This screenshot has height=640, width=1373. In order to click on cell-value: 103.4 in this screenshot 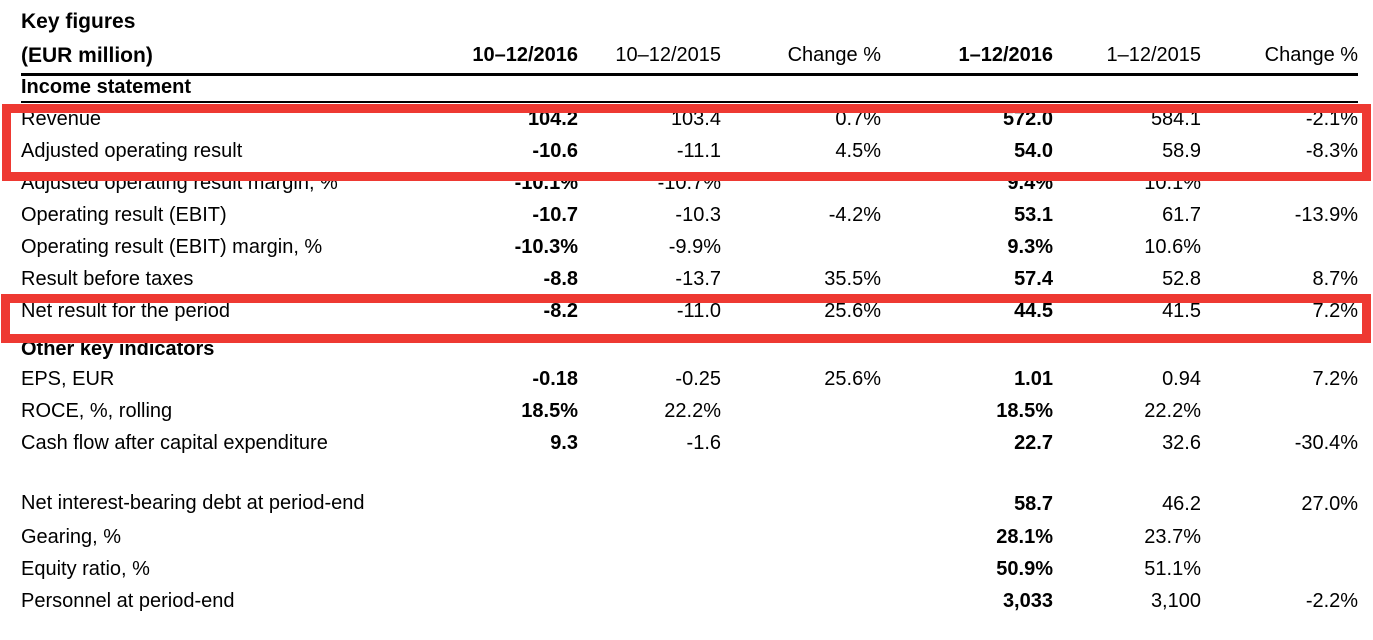, I will do `click(695, 118)`.